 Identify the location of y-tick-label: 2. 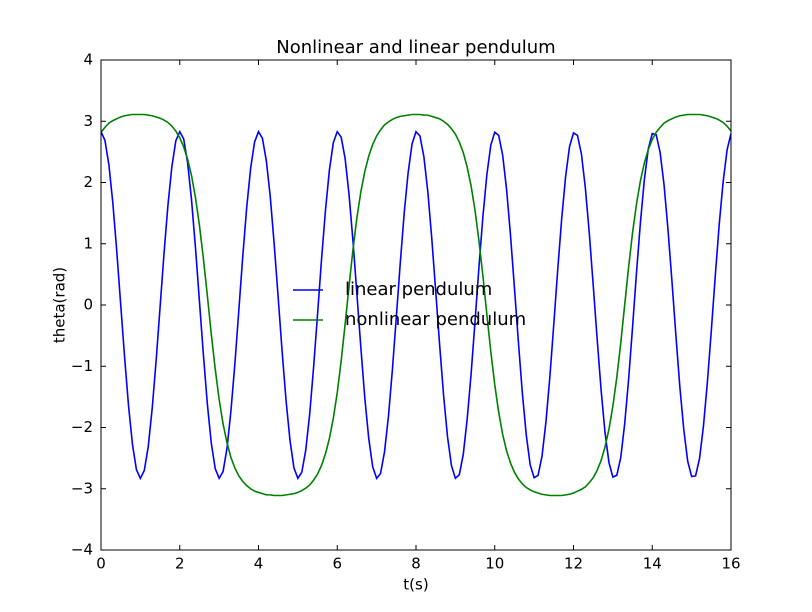
(88, 182).